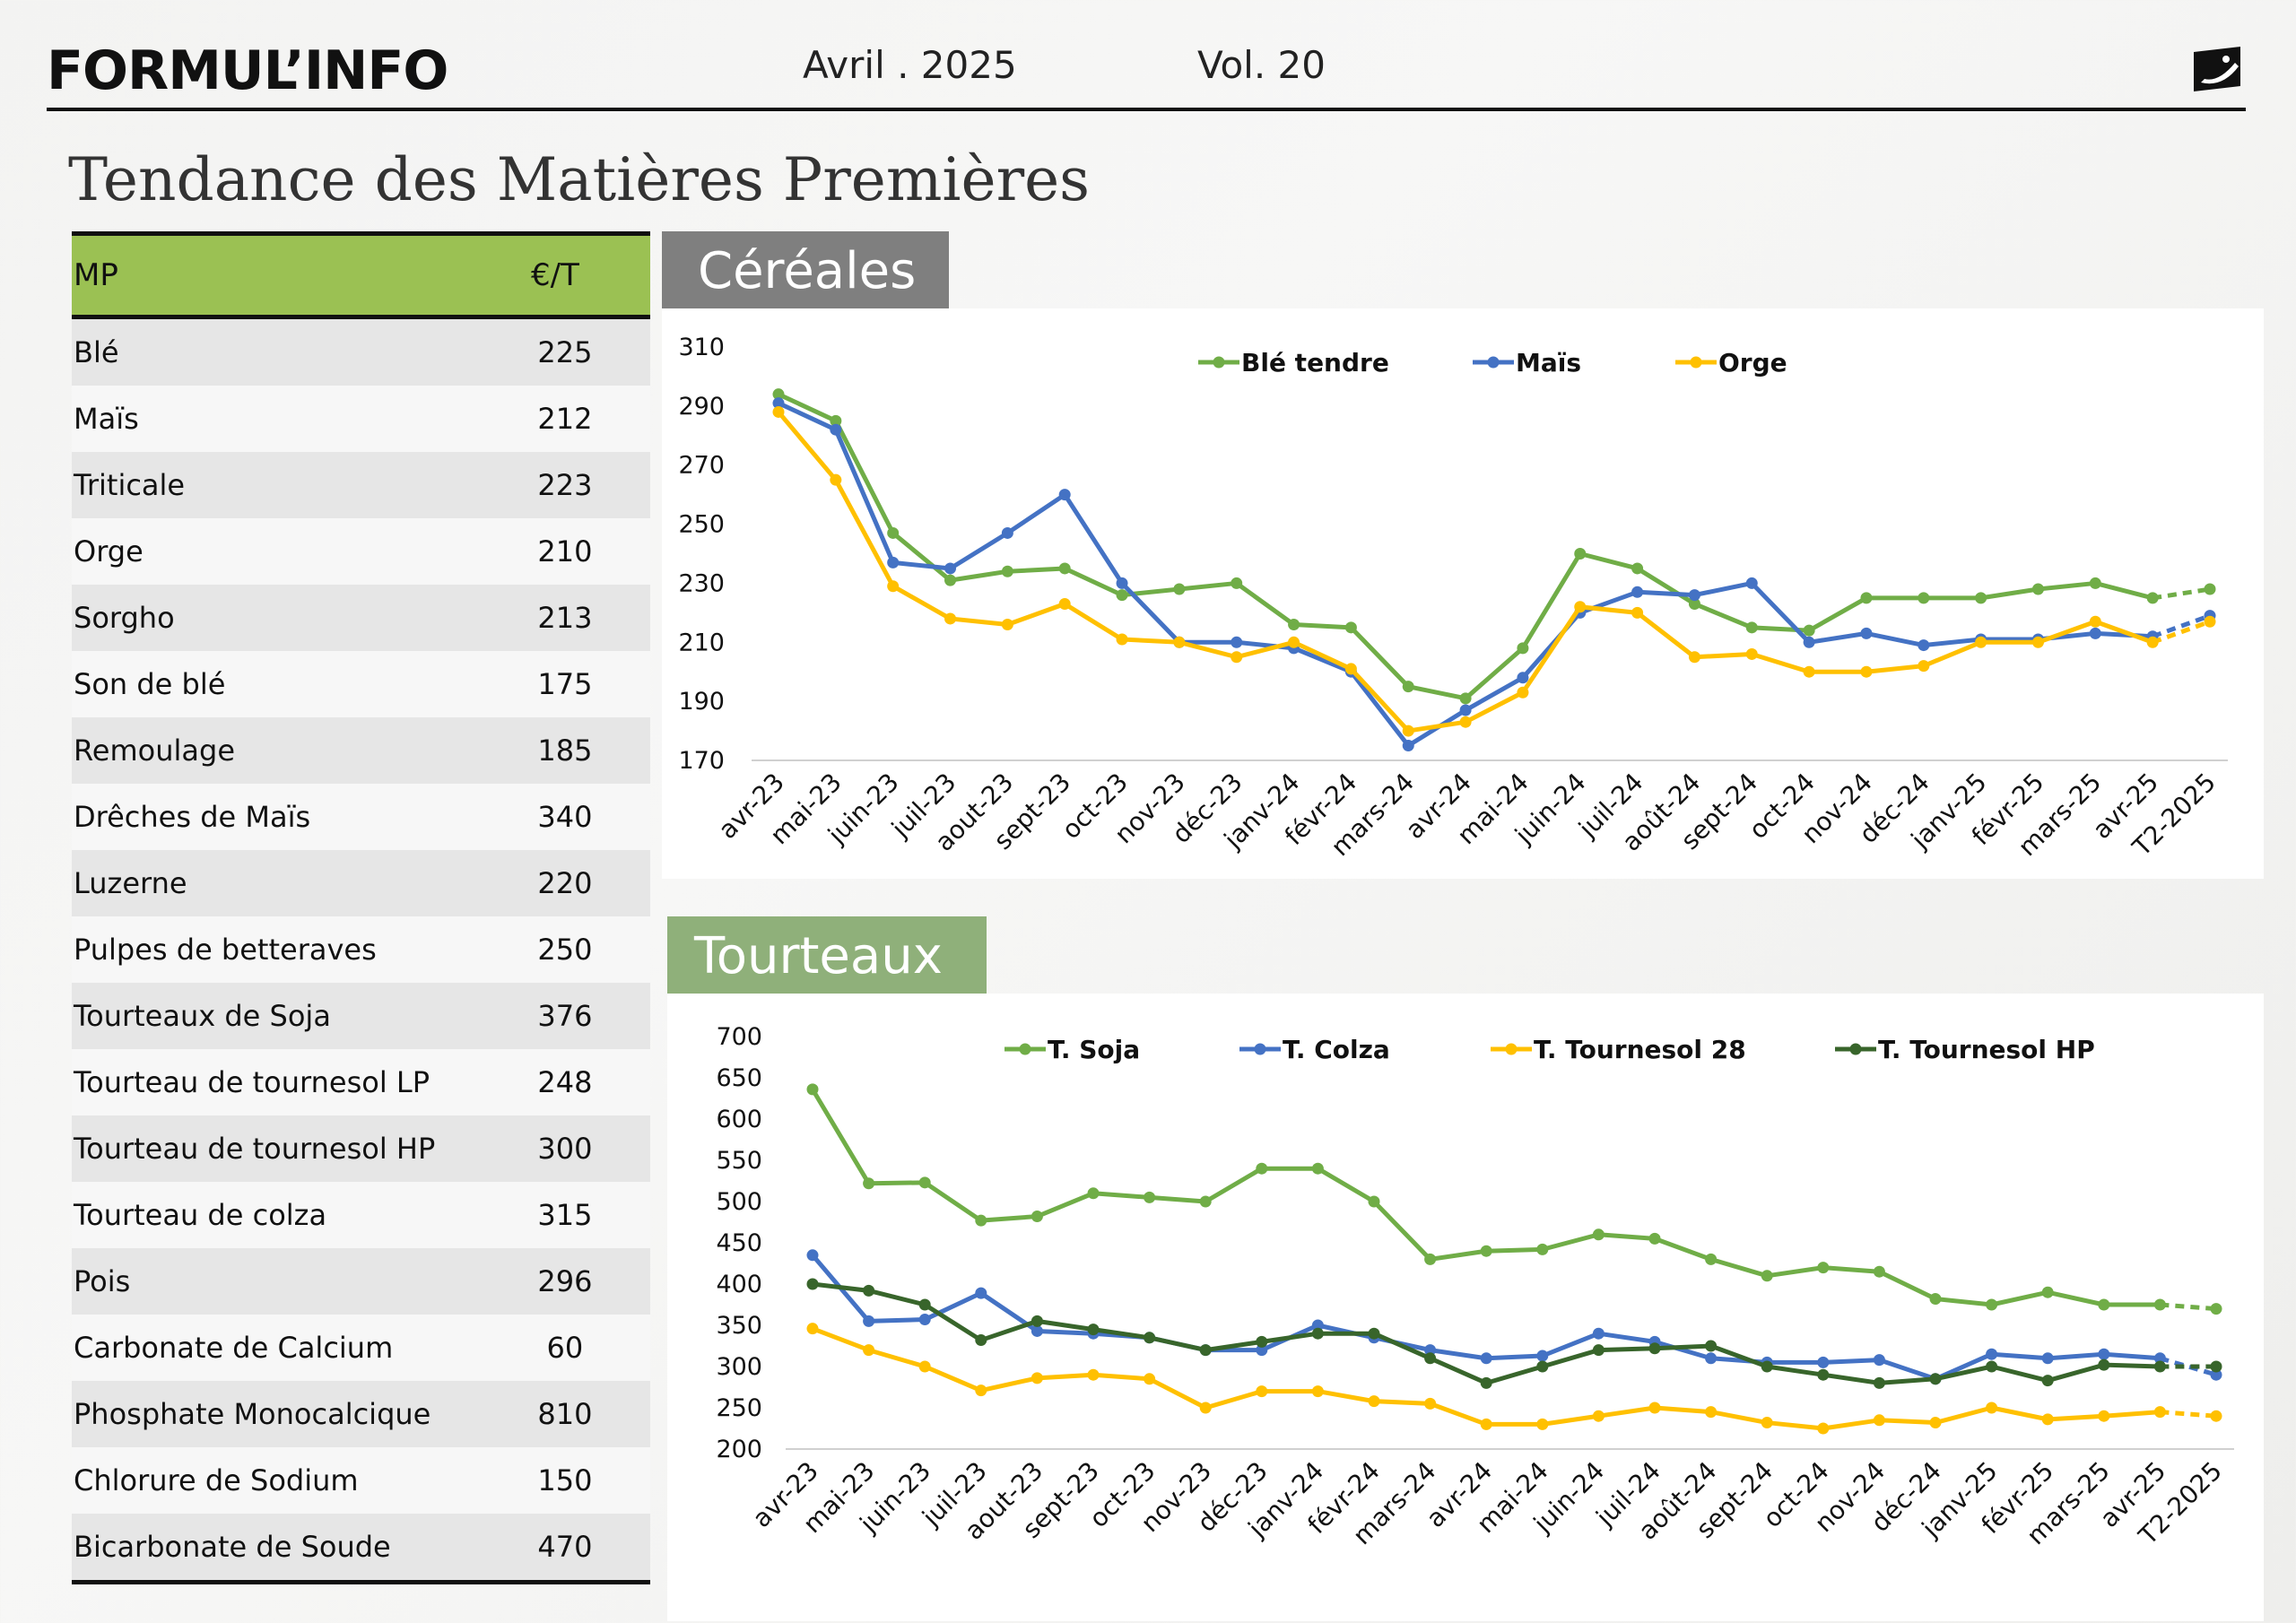  I want to click on y-tick-label: 170, so click(701, 761).